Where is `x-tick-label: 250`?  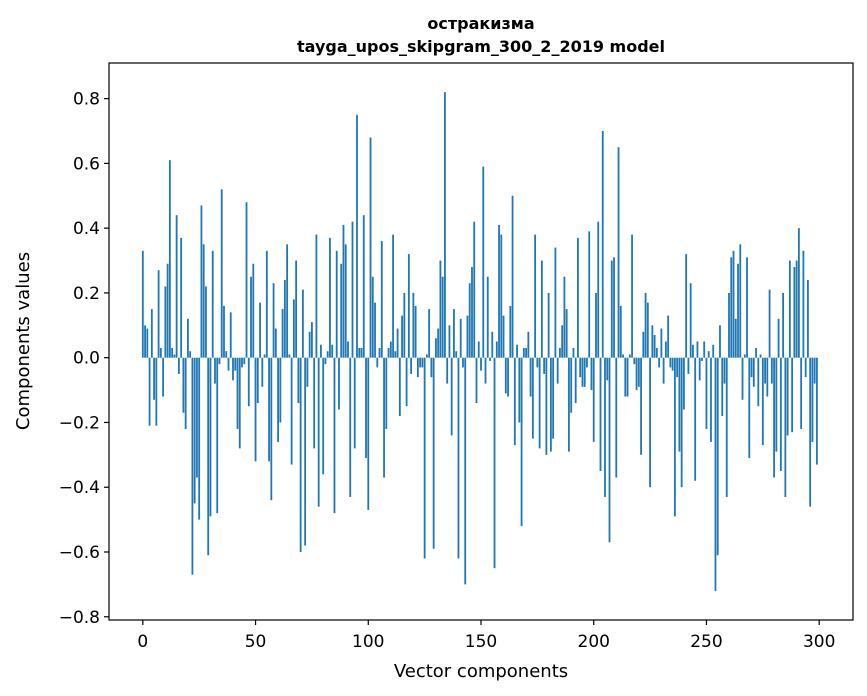
x-tick-label: 250 is located at coordinates (706, 642).